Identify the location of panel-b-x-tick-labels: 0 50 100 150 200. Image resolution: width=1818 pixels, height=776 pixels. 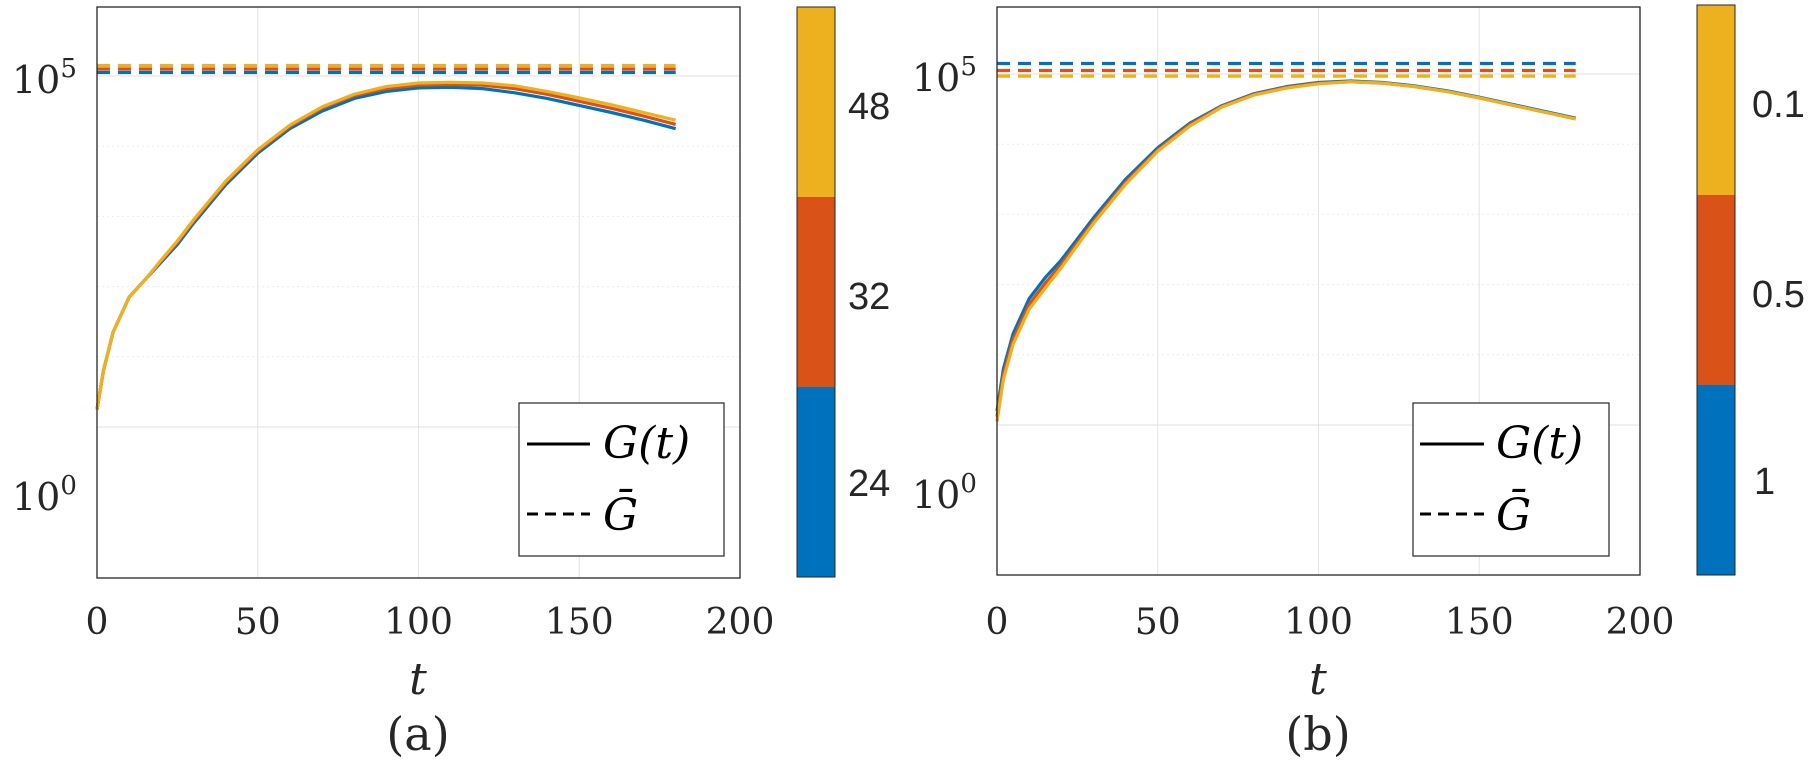
(1330, 622).